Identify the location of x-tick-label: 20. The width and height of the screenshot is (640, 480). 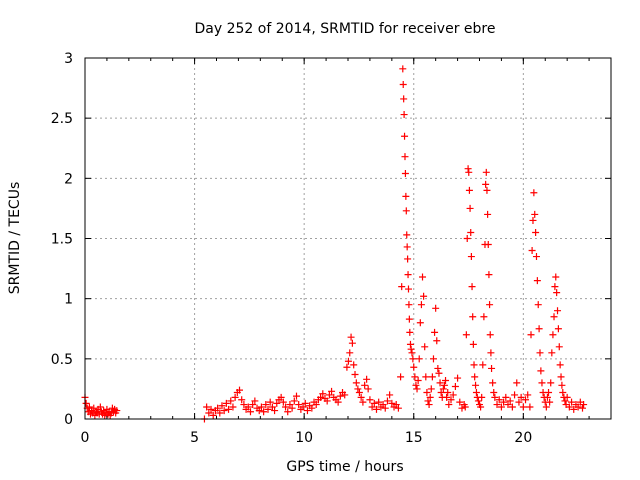
(523, 438).